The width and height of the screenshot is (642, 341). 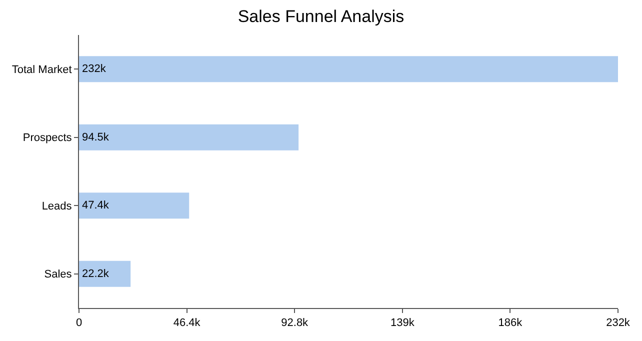 What do you see at coordinates (96, 137) in the screenshot?
I see `data-label: 94.5k` at bounding box center [96, 137].